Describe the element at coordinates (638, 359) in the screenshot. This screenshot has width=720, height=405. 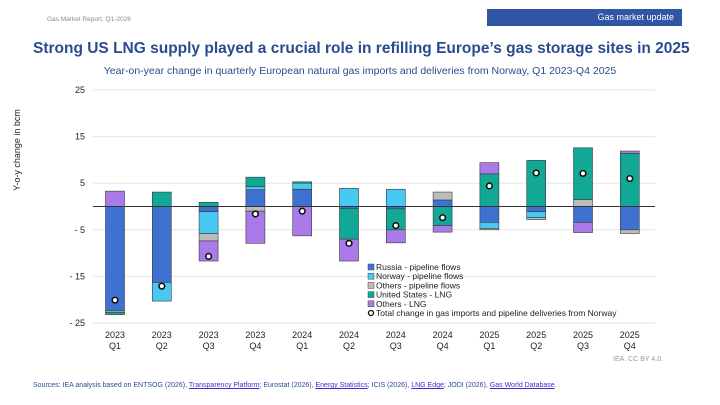
I see `credit: IEA. CC BY 4.0.` at that location.